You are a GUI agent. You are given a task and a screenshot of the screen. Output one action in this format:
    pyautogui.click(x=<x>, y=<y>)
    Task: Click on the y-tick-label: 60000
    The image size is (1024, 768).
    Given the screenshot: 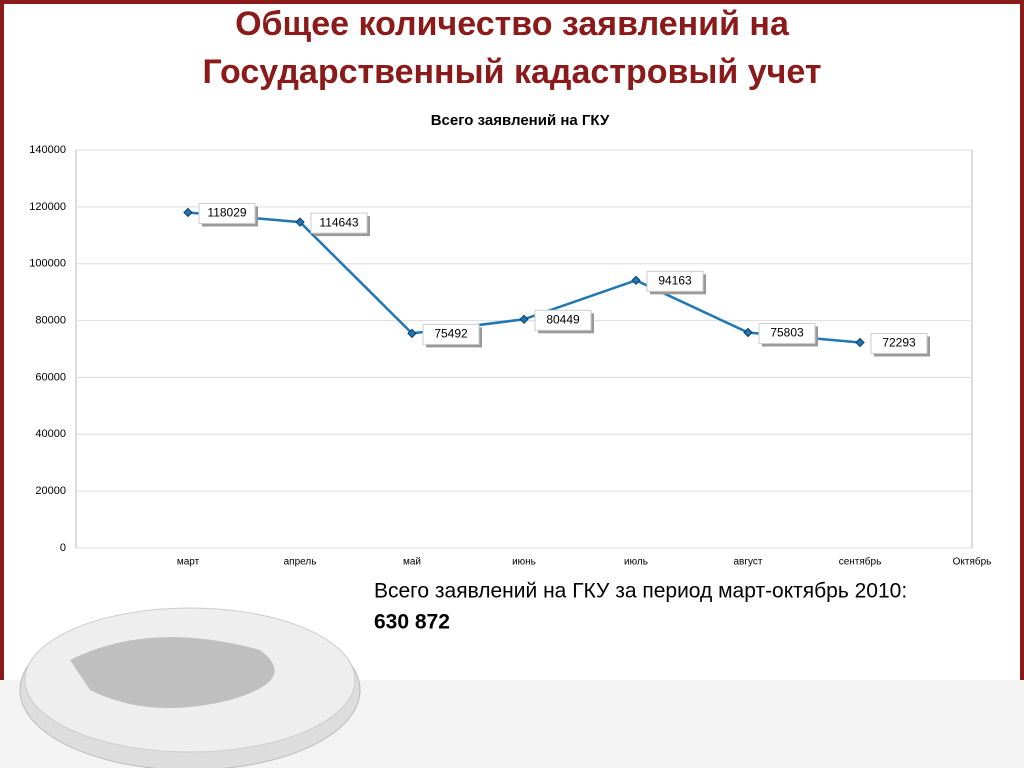 What is the action you would take?
    pyautogui.click(x=50, y=377)
    